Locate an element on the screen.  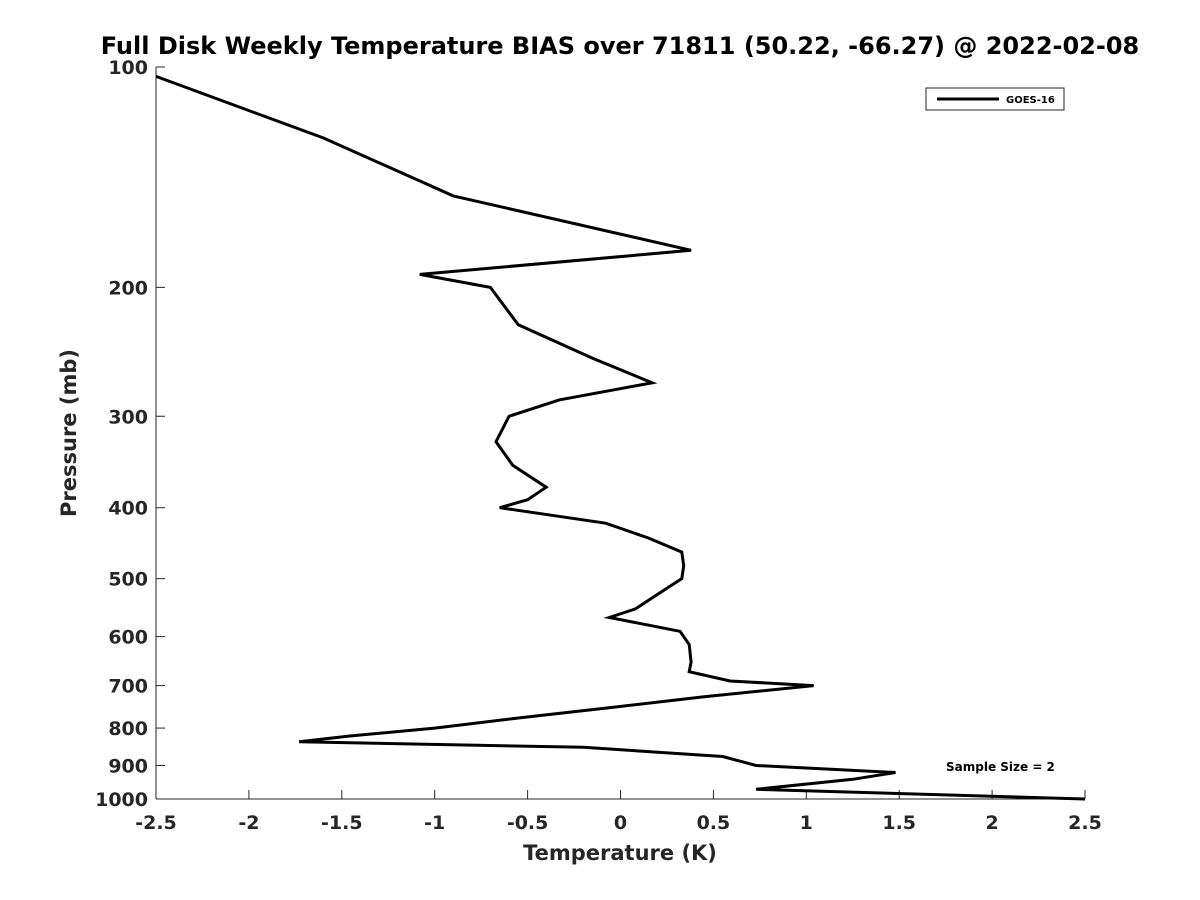
x-tick-label: -2 is located at coordinates (248, 823).